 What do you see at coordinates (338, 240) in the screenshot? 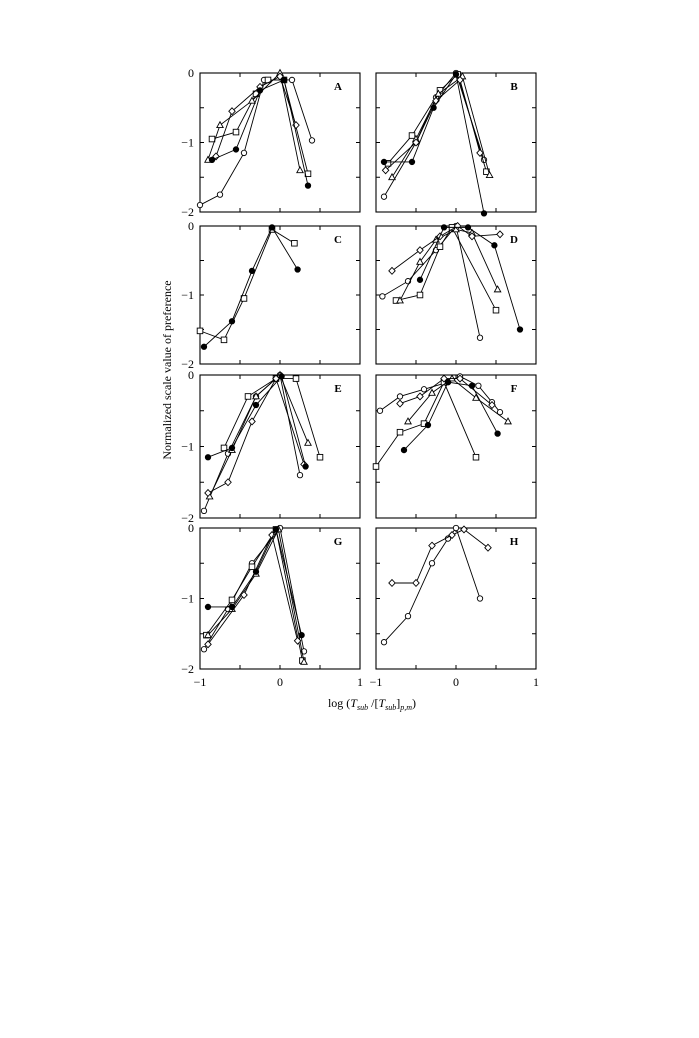
I see `panel-letter-c: C` at bounding box center [338, 240].